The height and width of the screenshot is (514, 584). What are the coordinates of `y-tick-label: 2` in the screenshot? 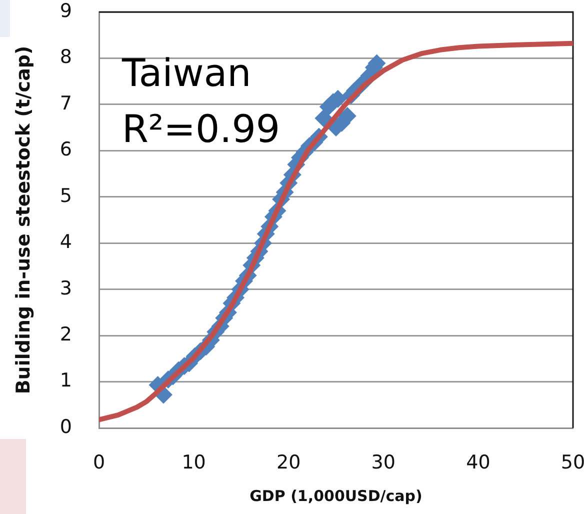 It's located at (66, 334).